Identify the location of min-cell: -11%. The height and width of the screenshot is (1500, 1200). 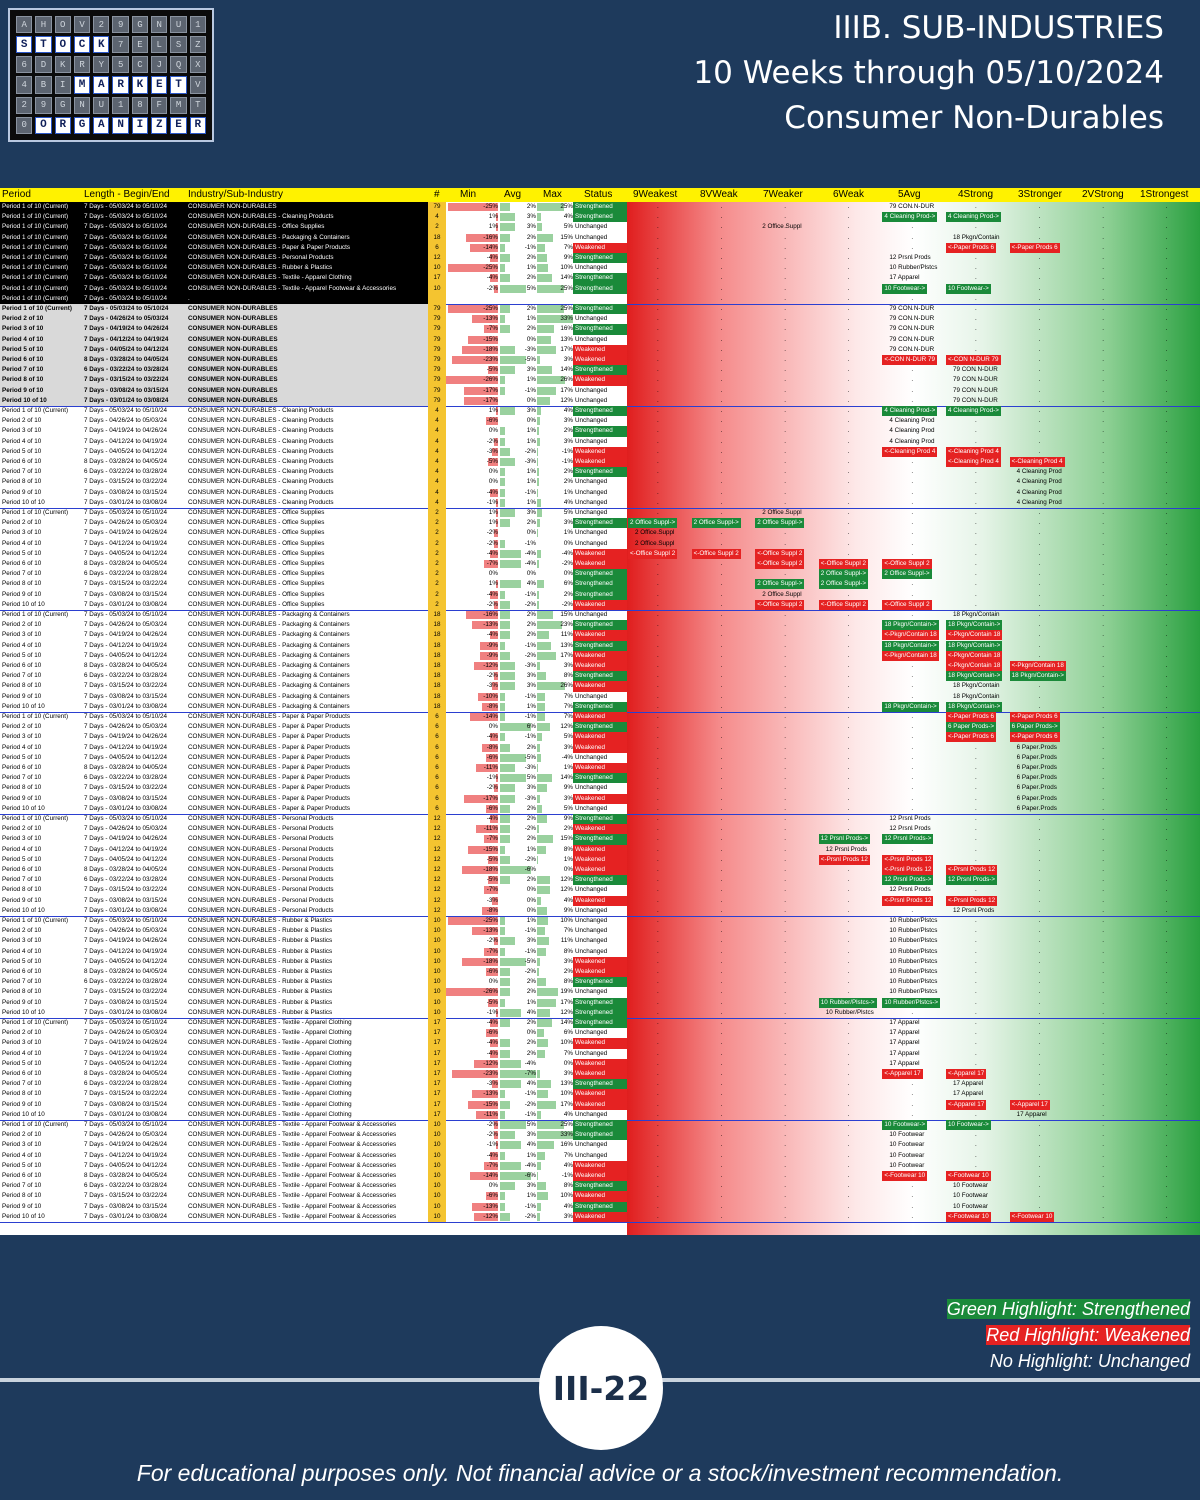
(490, 1114).